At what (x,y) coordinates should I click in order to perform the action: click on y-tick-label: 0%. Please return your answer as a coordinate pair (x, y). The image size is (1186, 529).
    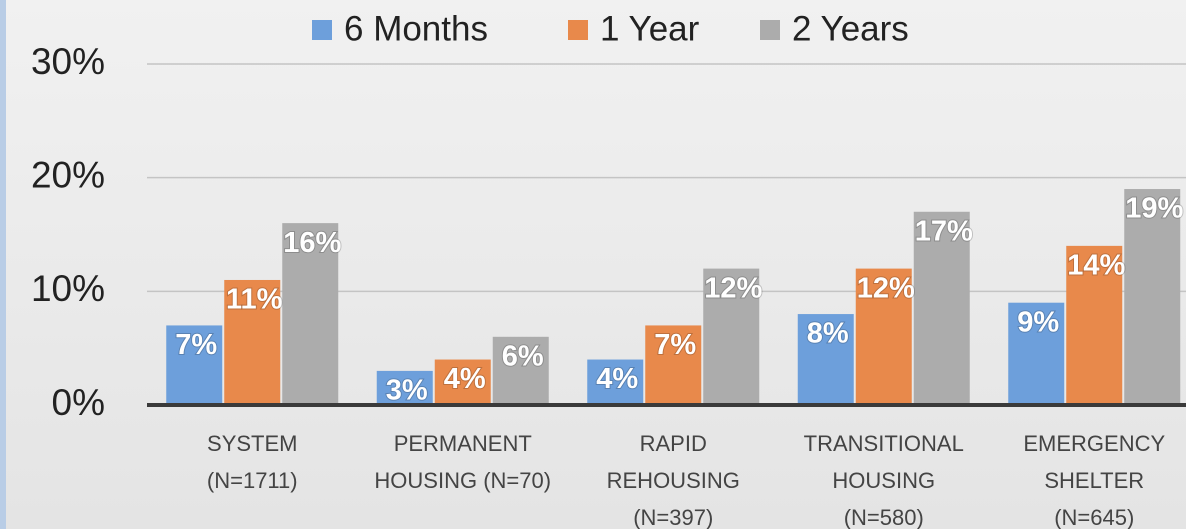
    Looking at the image, I should click on (78, 402).